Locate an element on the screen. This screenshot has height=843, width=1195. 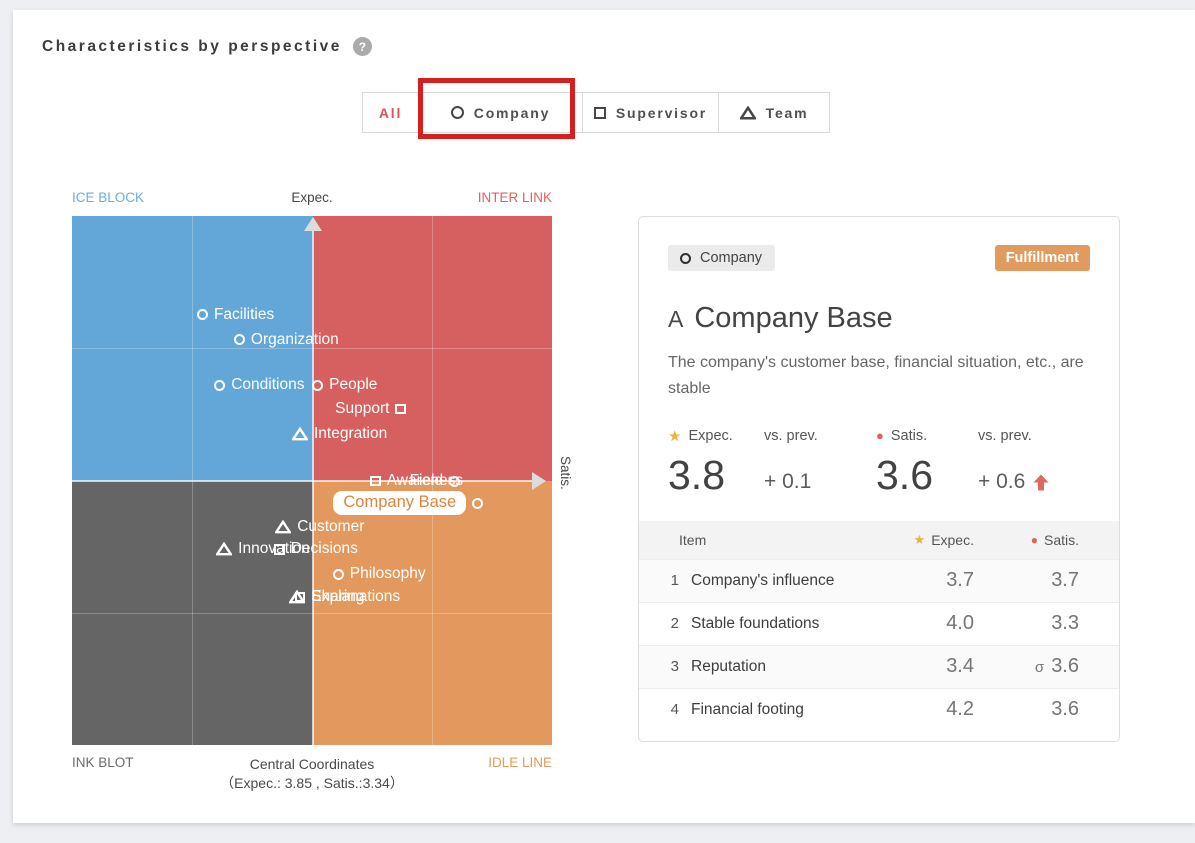
tab-all: All is located at coordinates (391, 112).